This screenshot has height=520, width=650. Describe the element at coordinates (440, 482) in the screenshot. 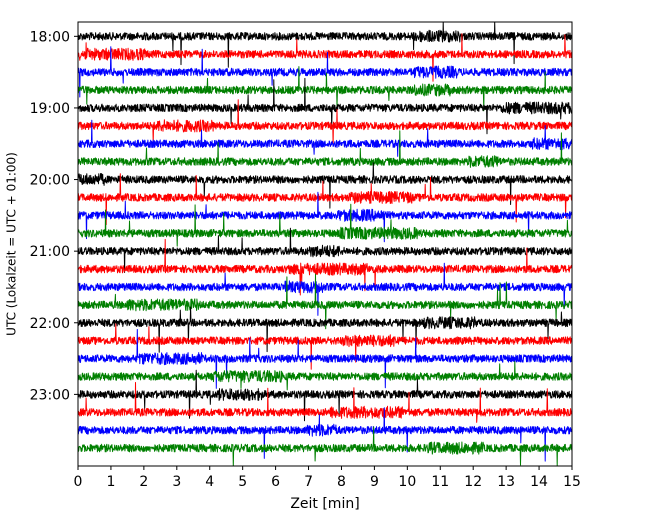

I see `x-tick-label: 11` at that location.